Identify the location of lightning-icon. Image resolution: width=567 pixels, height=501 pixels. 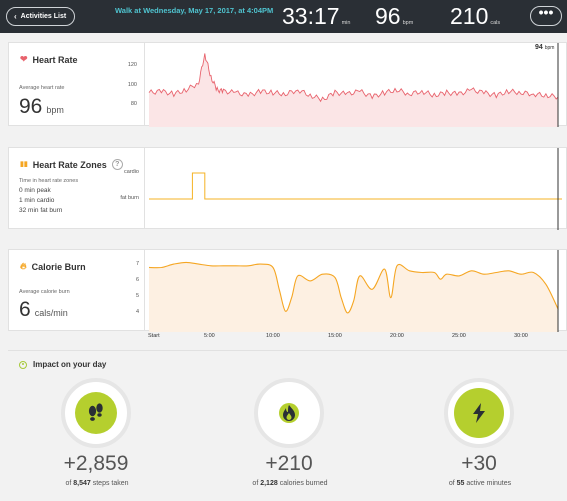
(479, 413).